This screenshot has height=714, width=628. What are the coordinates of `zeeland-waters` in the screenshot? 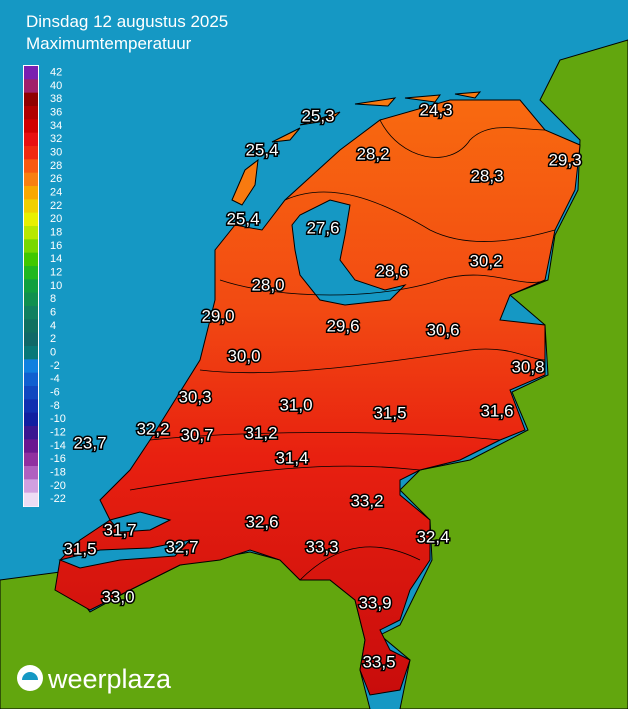 It's located at (125, 540).